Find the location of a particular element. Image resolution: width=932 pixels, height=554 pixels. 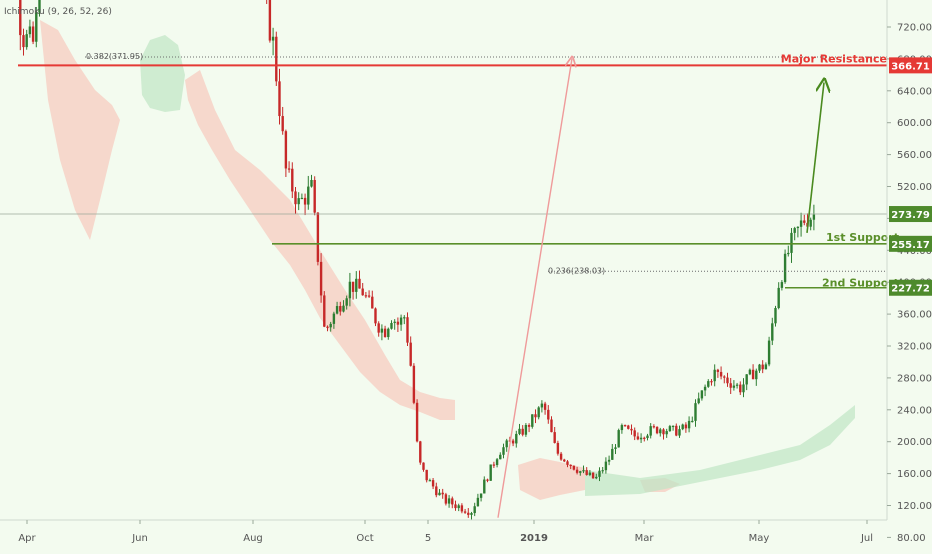

first-support-price-badge: 255.17 is located at coordinates (910, 243).